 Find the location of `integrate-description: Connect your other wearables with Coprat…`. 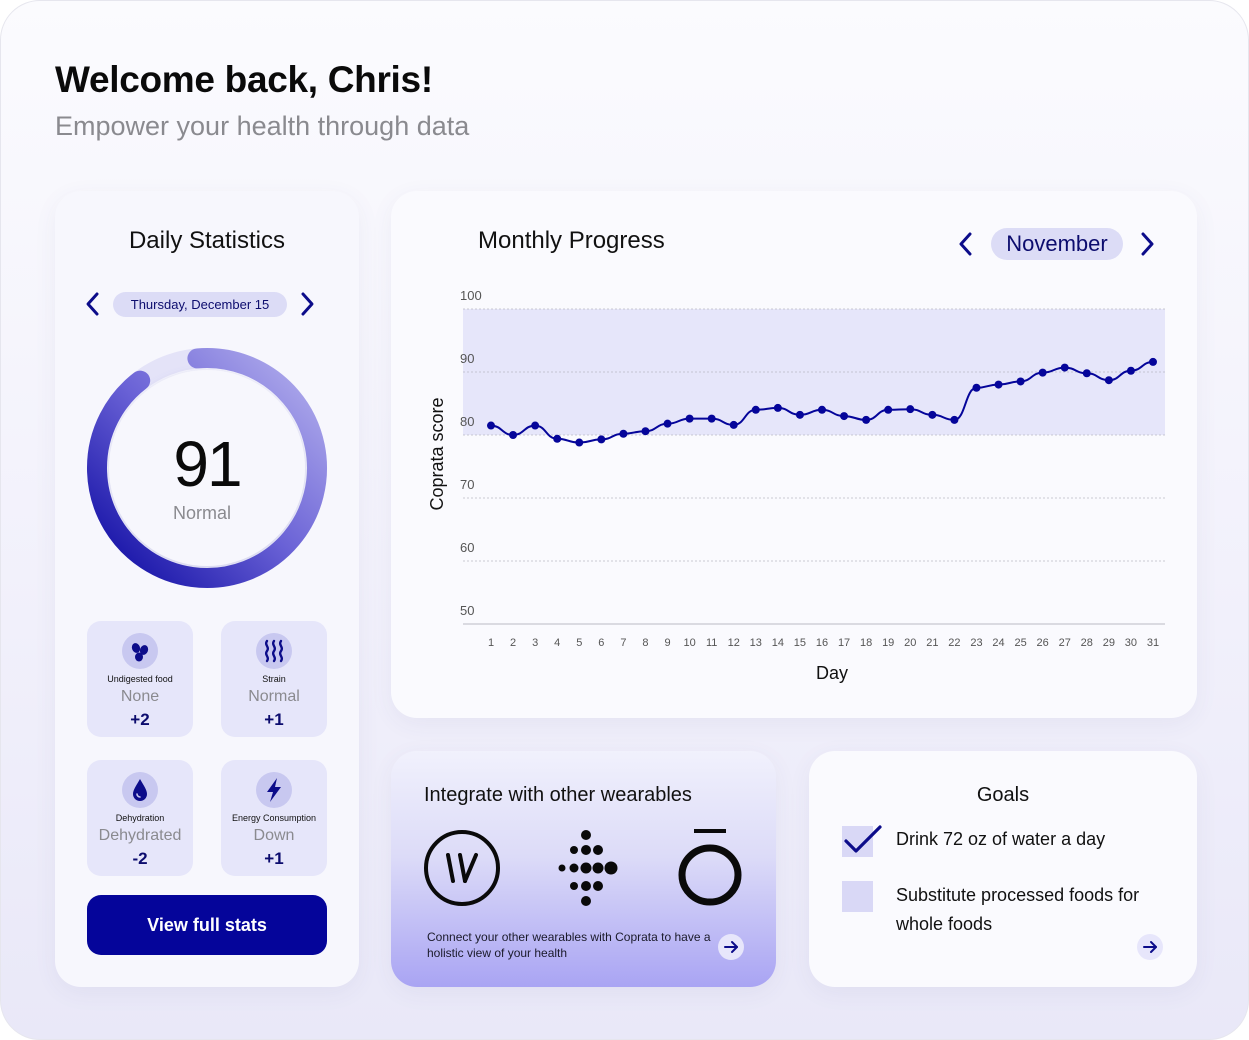

integrate-description: Connect your other wearables with Coprat… is located at coordinates (569, 945).